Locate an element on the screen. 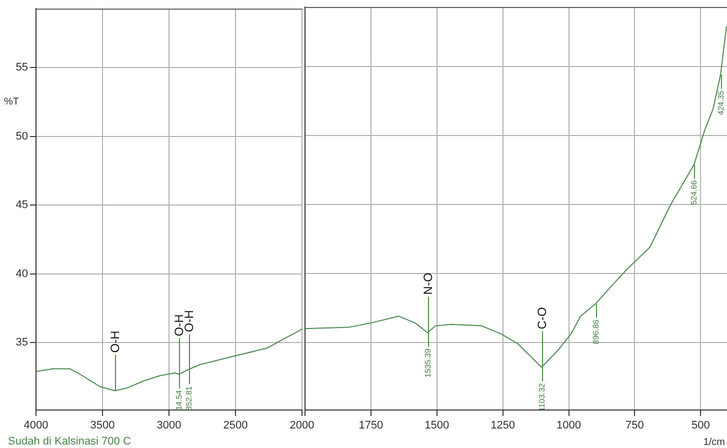 This screenshot has height=448, width=727. x-axis-title: 1/cm is located at coordinates (714, 442).